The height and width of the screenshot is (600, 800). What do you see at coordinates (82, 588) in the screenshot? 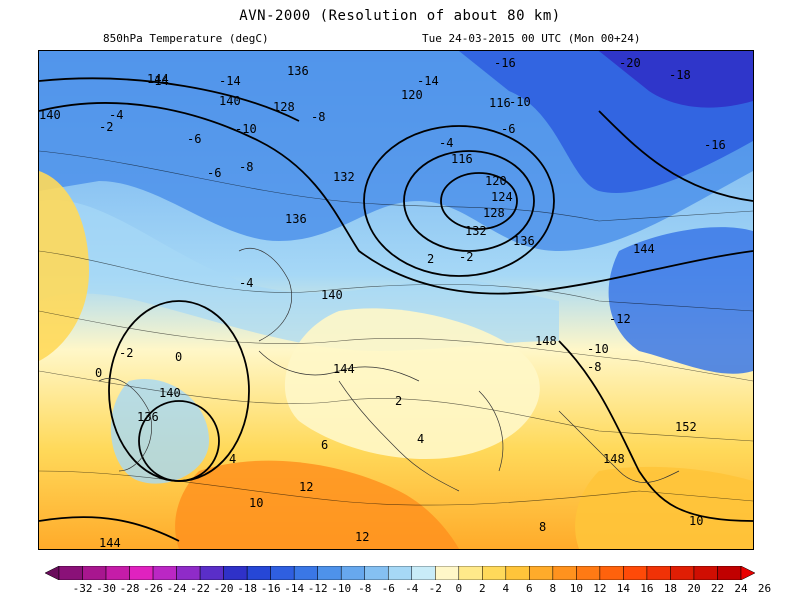
I see `scale-tick-label: -32` at bounding box center [82, 588].